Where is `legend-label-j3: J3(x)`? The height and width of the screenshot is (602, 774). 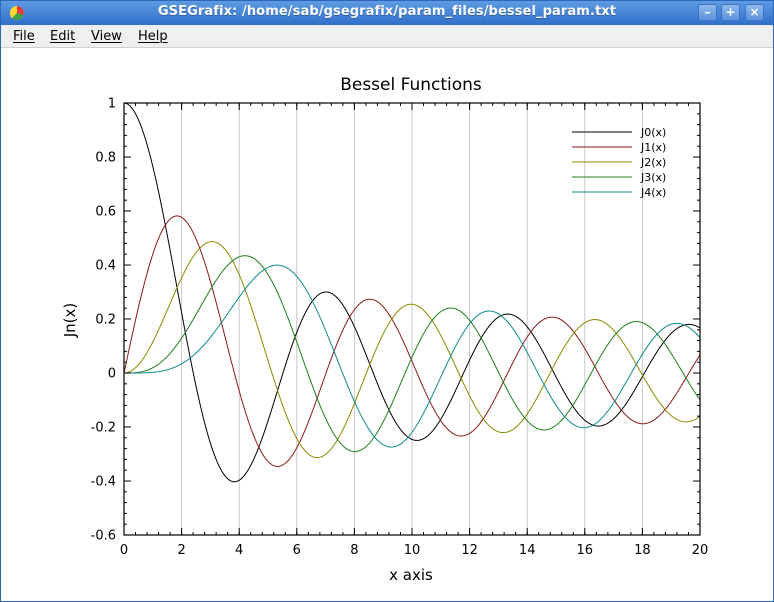 legend-label-j3: J3(x) is located at coordinates (653, 177).